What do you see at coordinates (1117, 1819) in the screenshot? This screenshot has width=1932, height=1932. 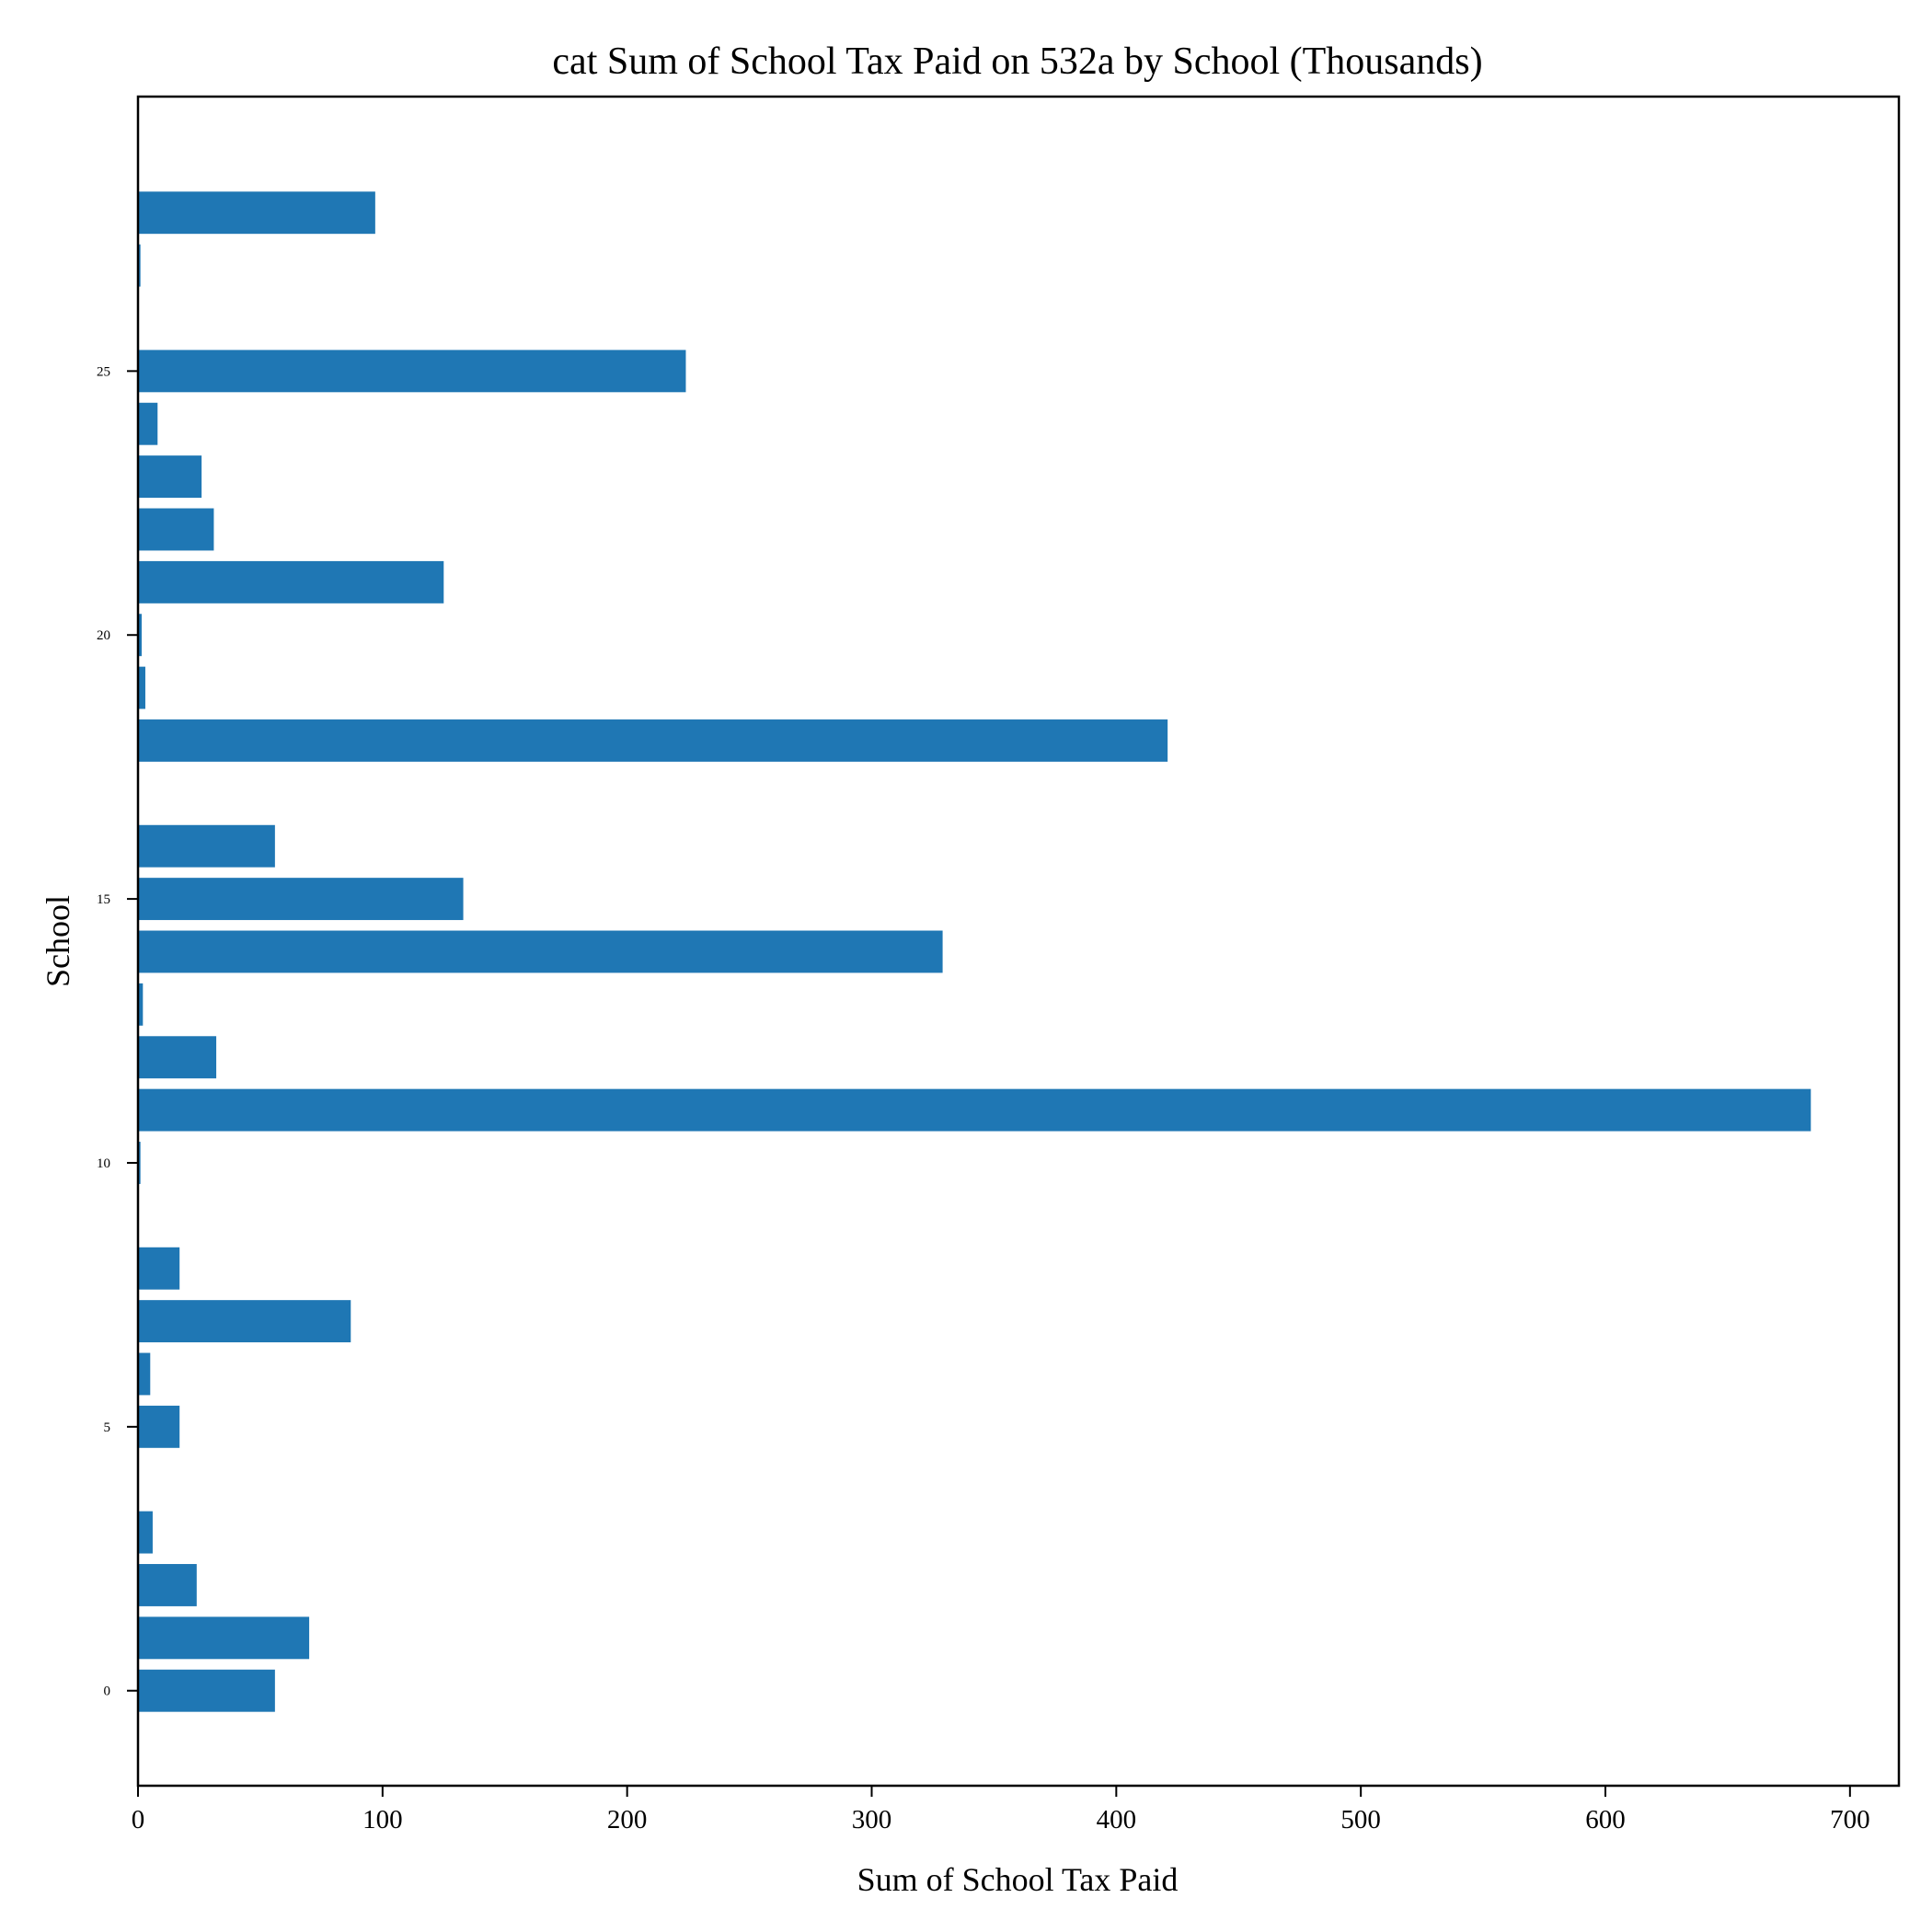 I see `x-tick-label: 400` at bounding box center [1117, 1819].